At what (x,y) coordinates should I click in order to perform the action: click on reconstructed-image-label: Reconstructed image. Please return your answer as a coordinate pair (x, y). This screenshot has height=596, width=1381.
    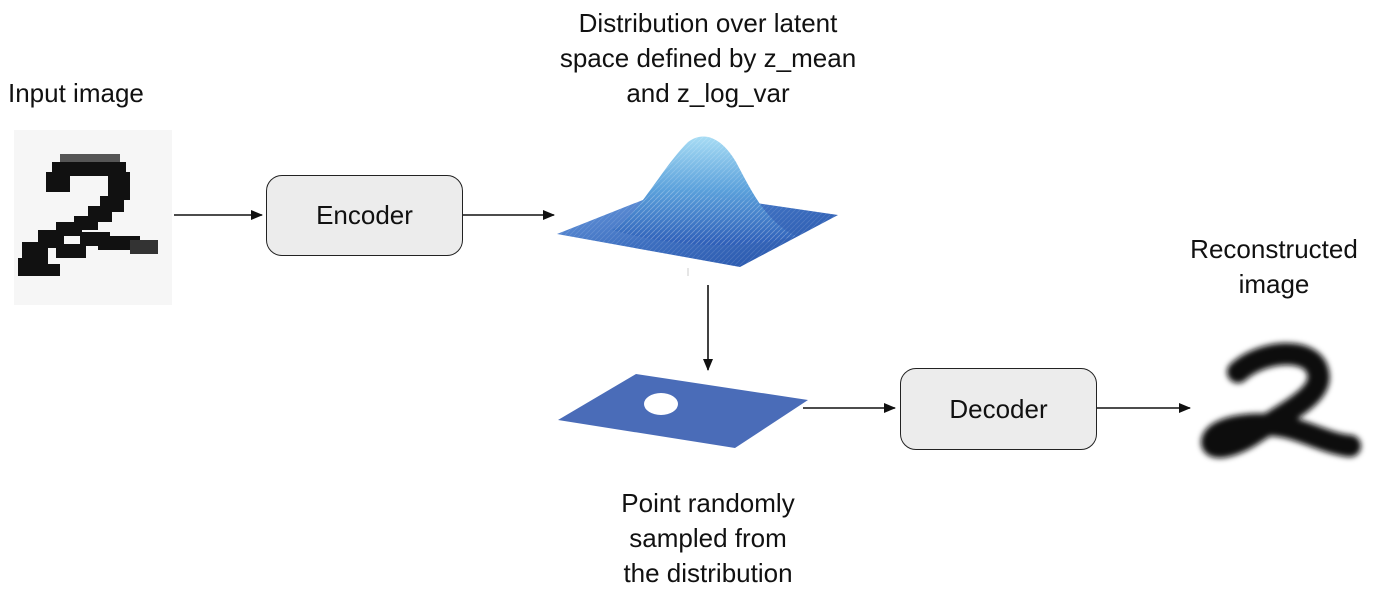
    Looking at the image, I should click on (1274, 266).